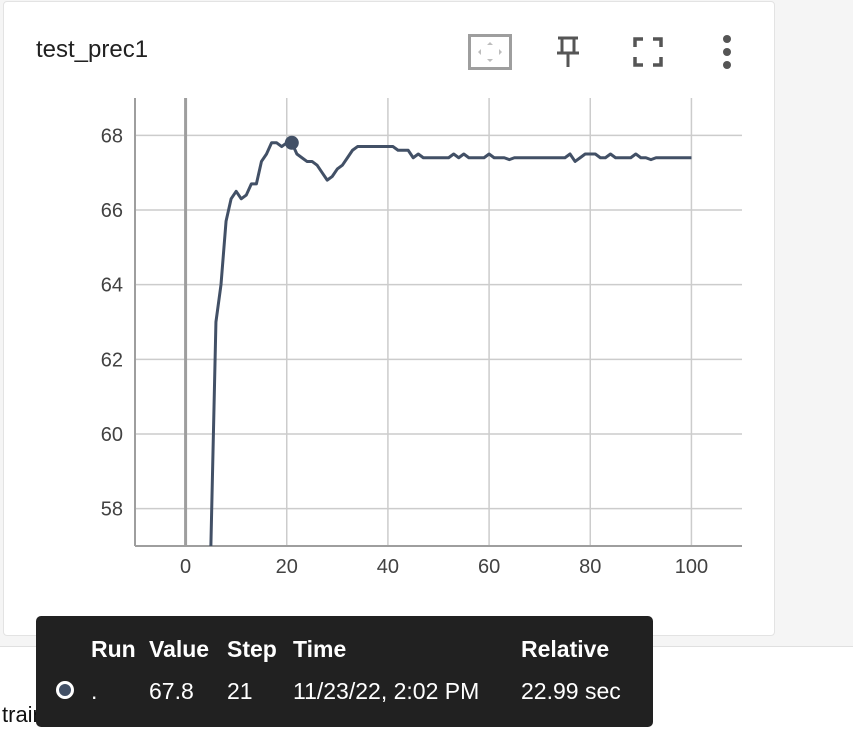  Describe the element at coordinates (112, 211) in the screenshot. I see `y-tick-label: 66` at that location.